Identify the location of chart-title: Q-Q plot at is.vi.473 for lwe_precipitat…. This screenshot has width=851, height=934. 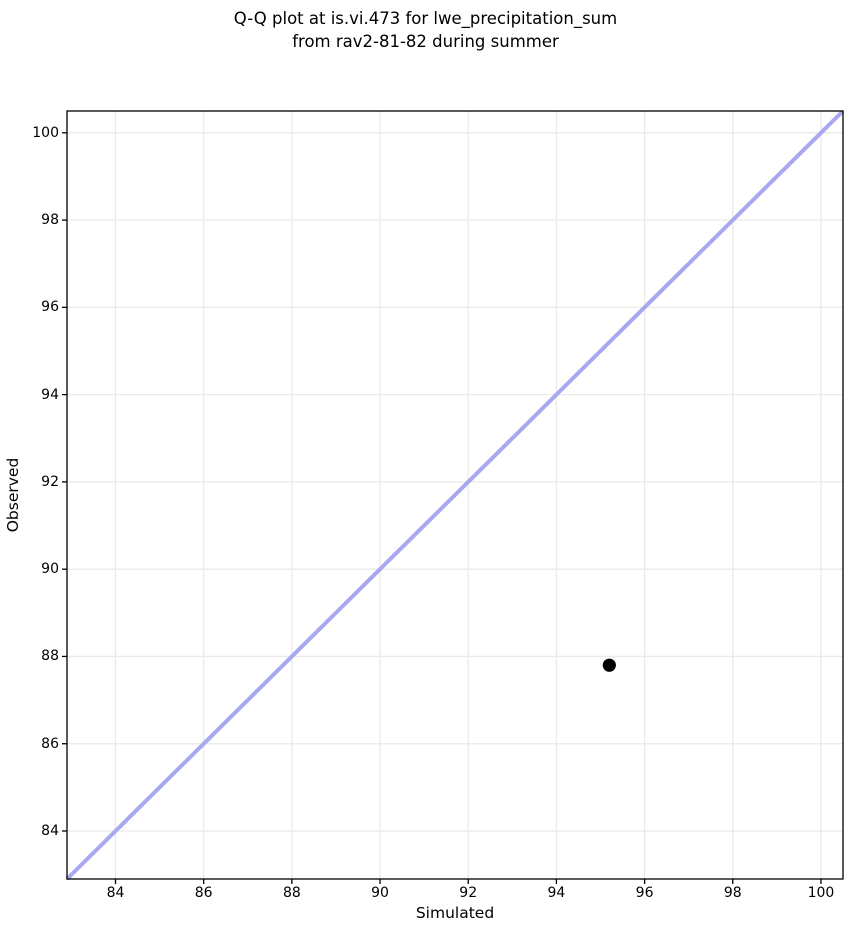
(425, 30).